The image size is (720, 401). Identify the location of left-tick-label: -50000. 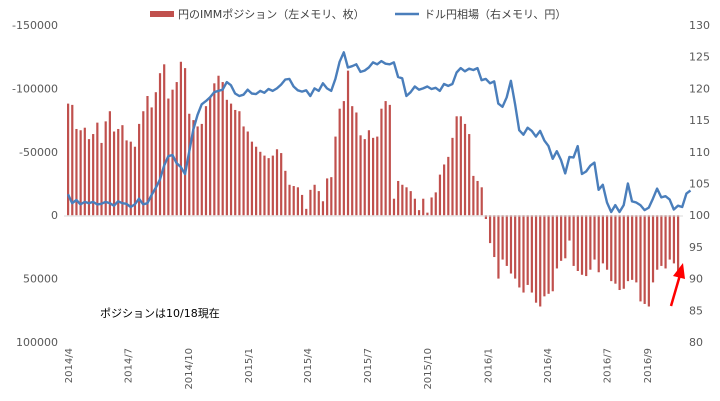
(38, 152).